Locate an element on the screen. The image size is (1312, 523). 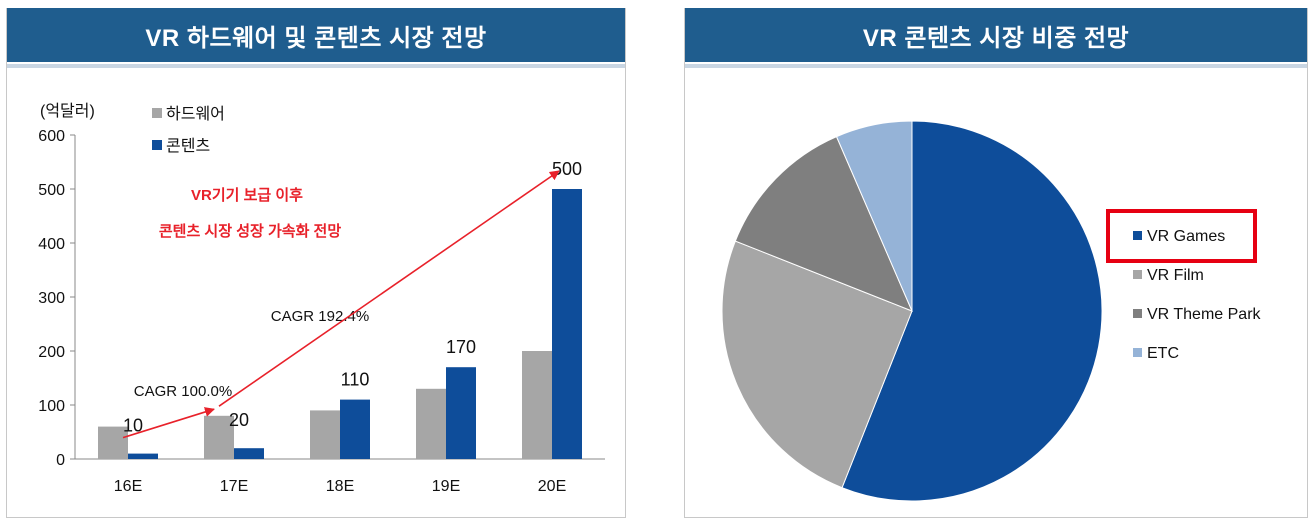
y-tick-label: 600 is located at coordinates (51, 136).